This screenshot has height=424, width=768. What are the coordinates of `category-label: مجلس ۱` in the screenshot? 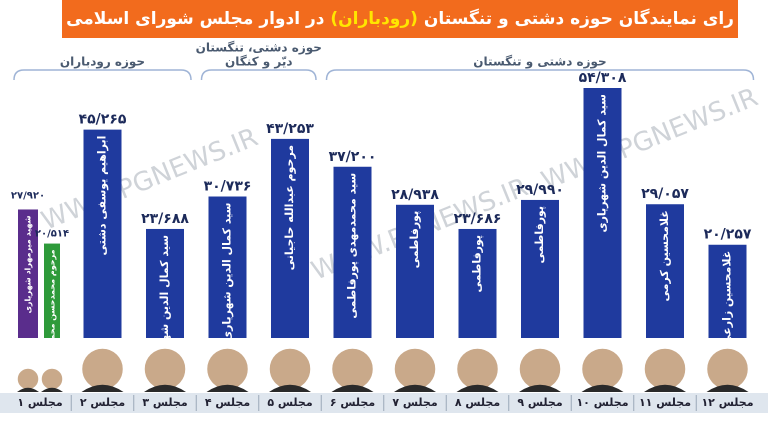 It's located at (39, 402).